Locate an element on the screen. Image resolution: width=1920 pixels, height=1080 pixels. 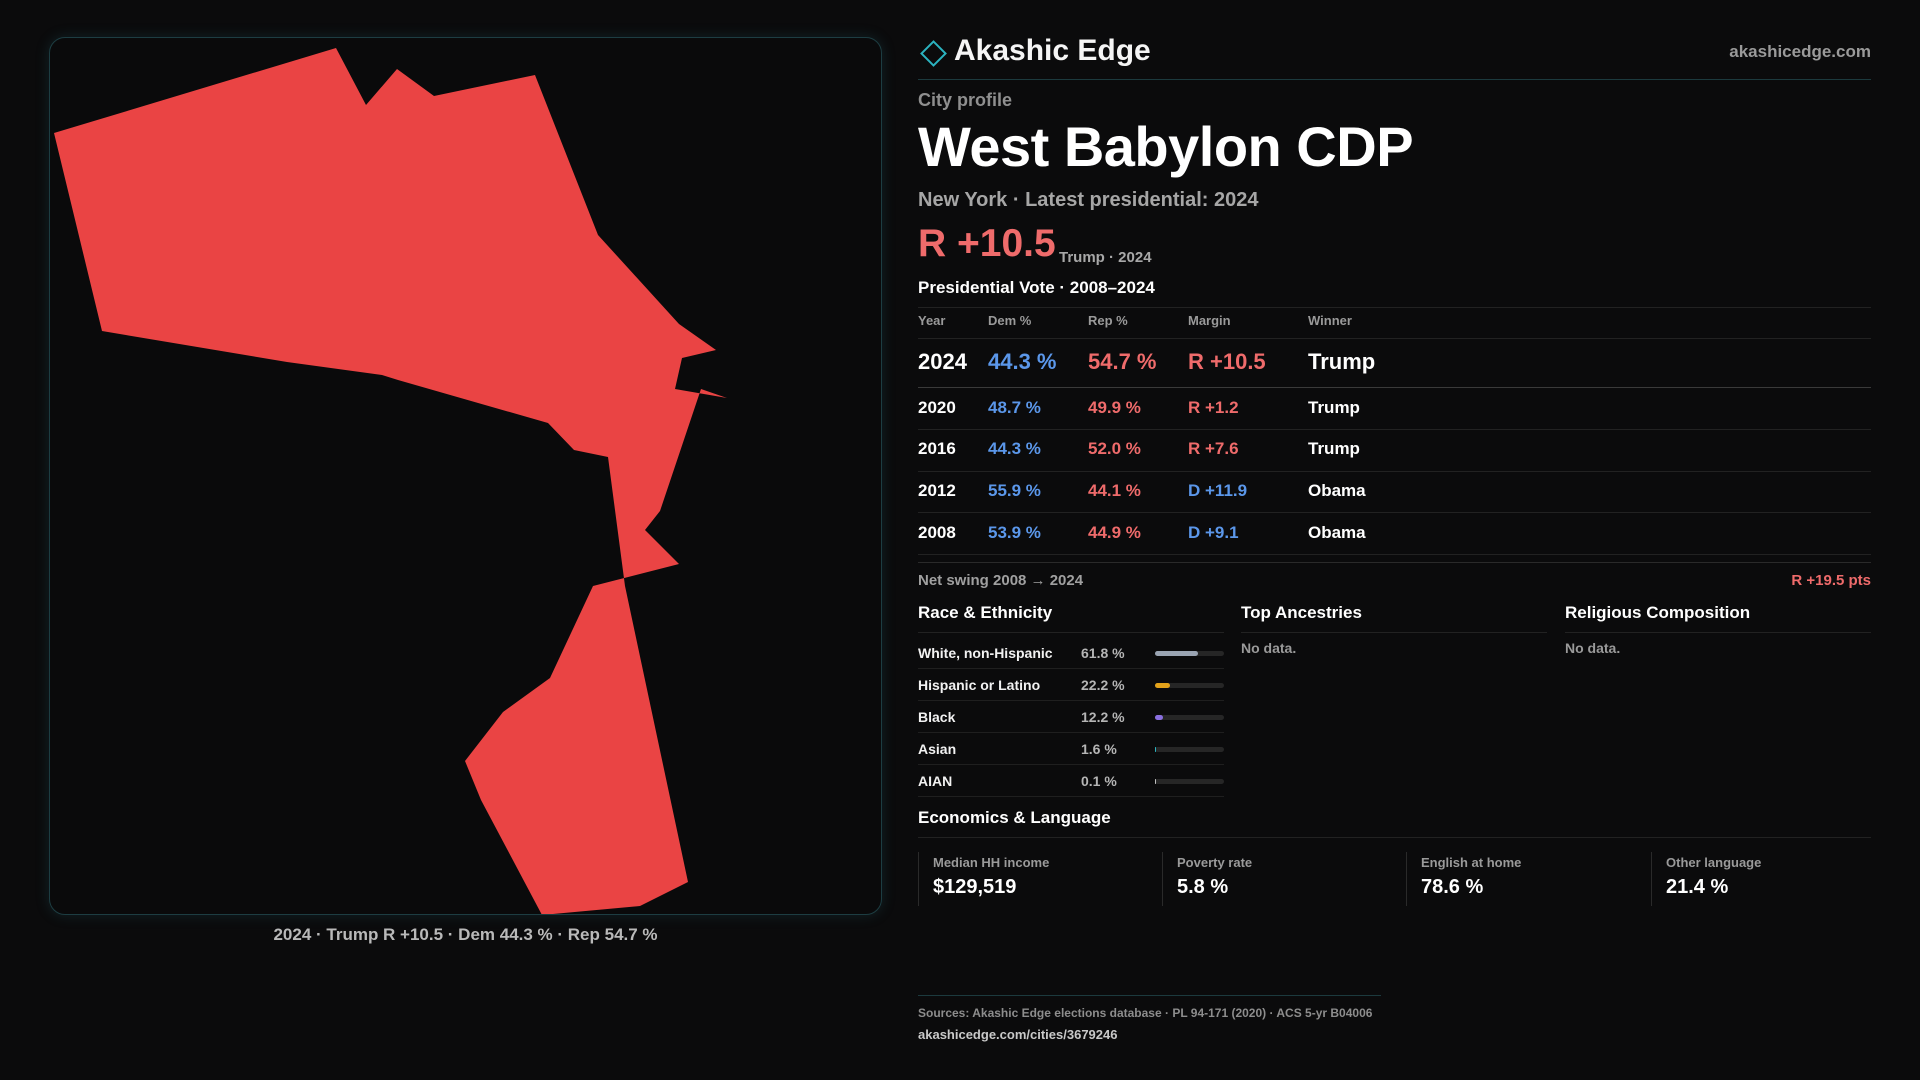
net-swing-label: Net swing 2008 → 2024 is located at coordinates (1001, 580).